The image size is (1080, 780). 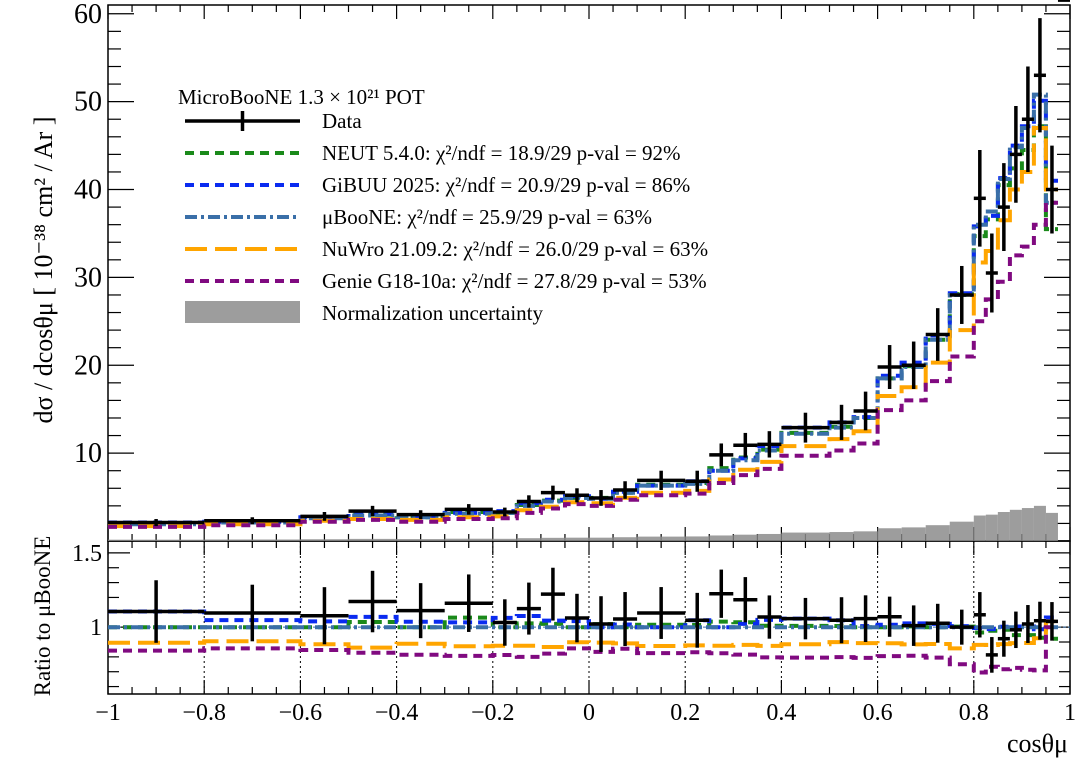 I want to click on ratio-y-tick-label: 1, so click(x=96, y=628).